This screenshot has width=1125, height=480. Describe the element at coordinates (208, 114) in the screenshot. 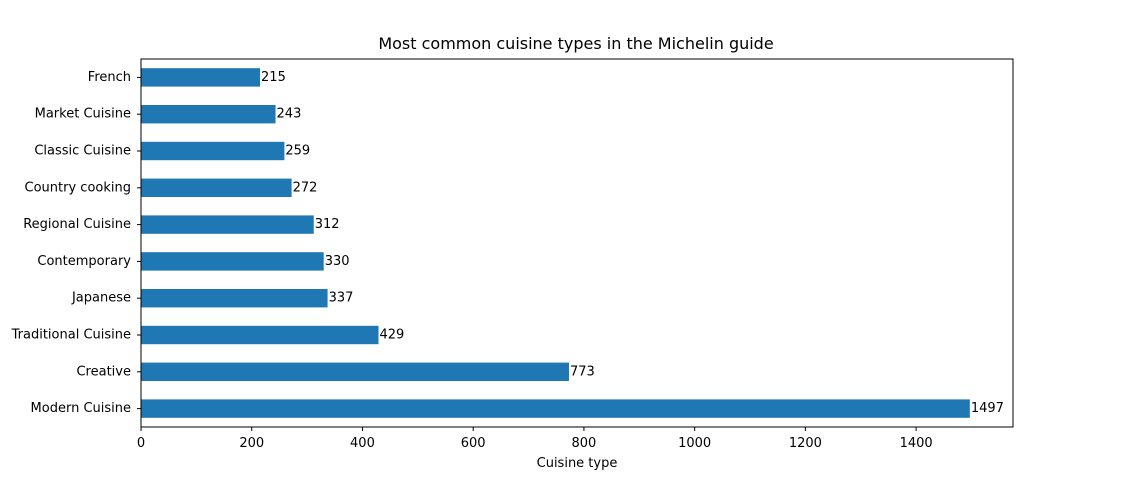

I see `bar-market-cuisine` at that location.